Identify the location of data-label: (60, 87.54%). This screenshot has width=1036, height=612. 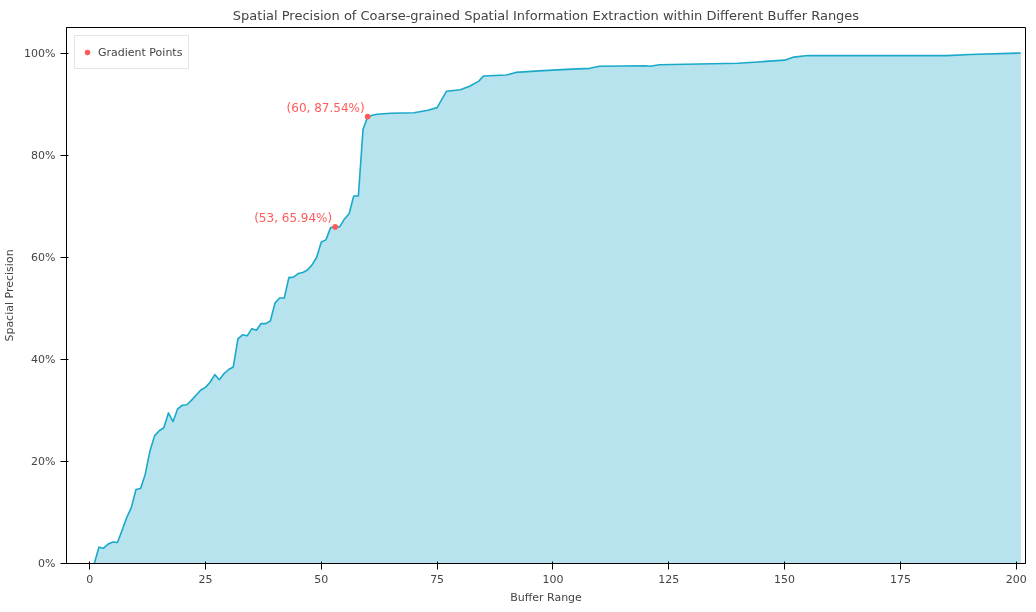
(325, 107).